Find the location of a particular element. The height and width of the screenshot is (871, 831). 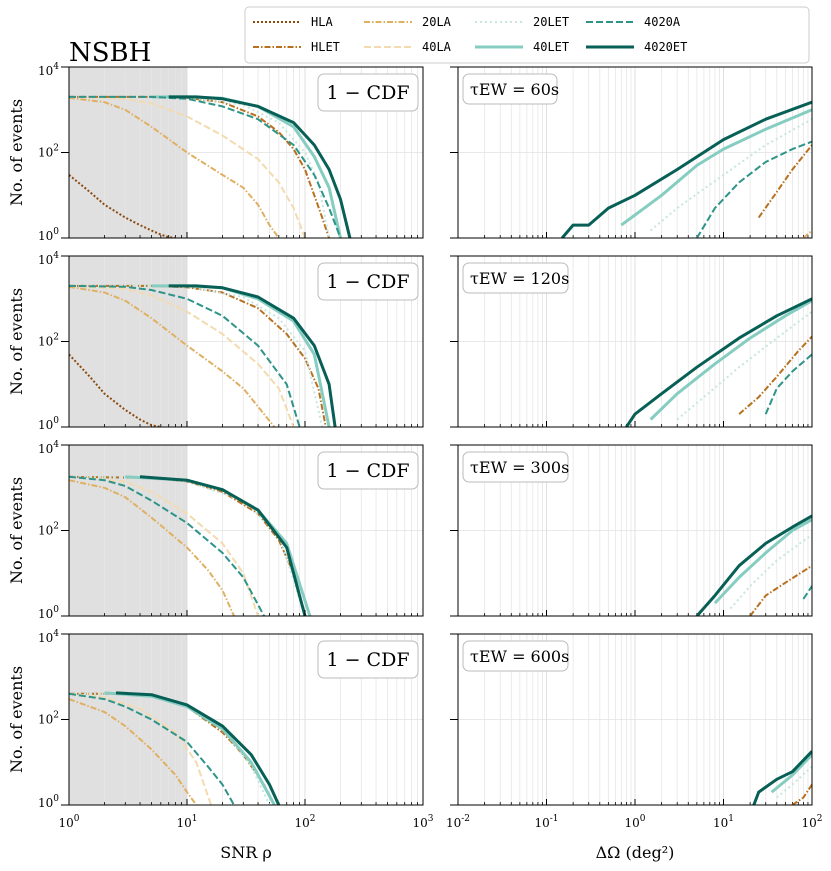

tau-ew-label: τEW = 120s is located at coordinates (519, 278).